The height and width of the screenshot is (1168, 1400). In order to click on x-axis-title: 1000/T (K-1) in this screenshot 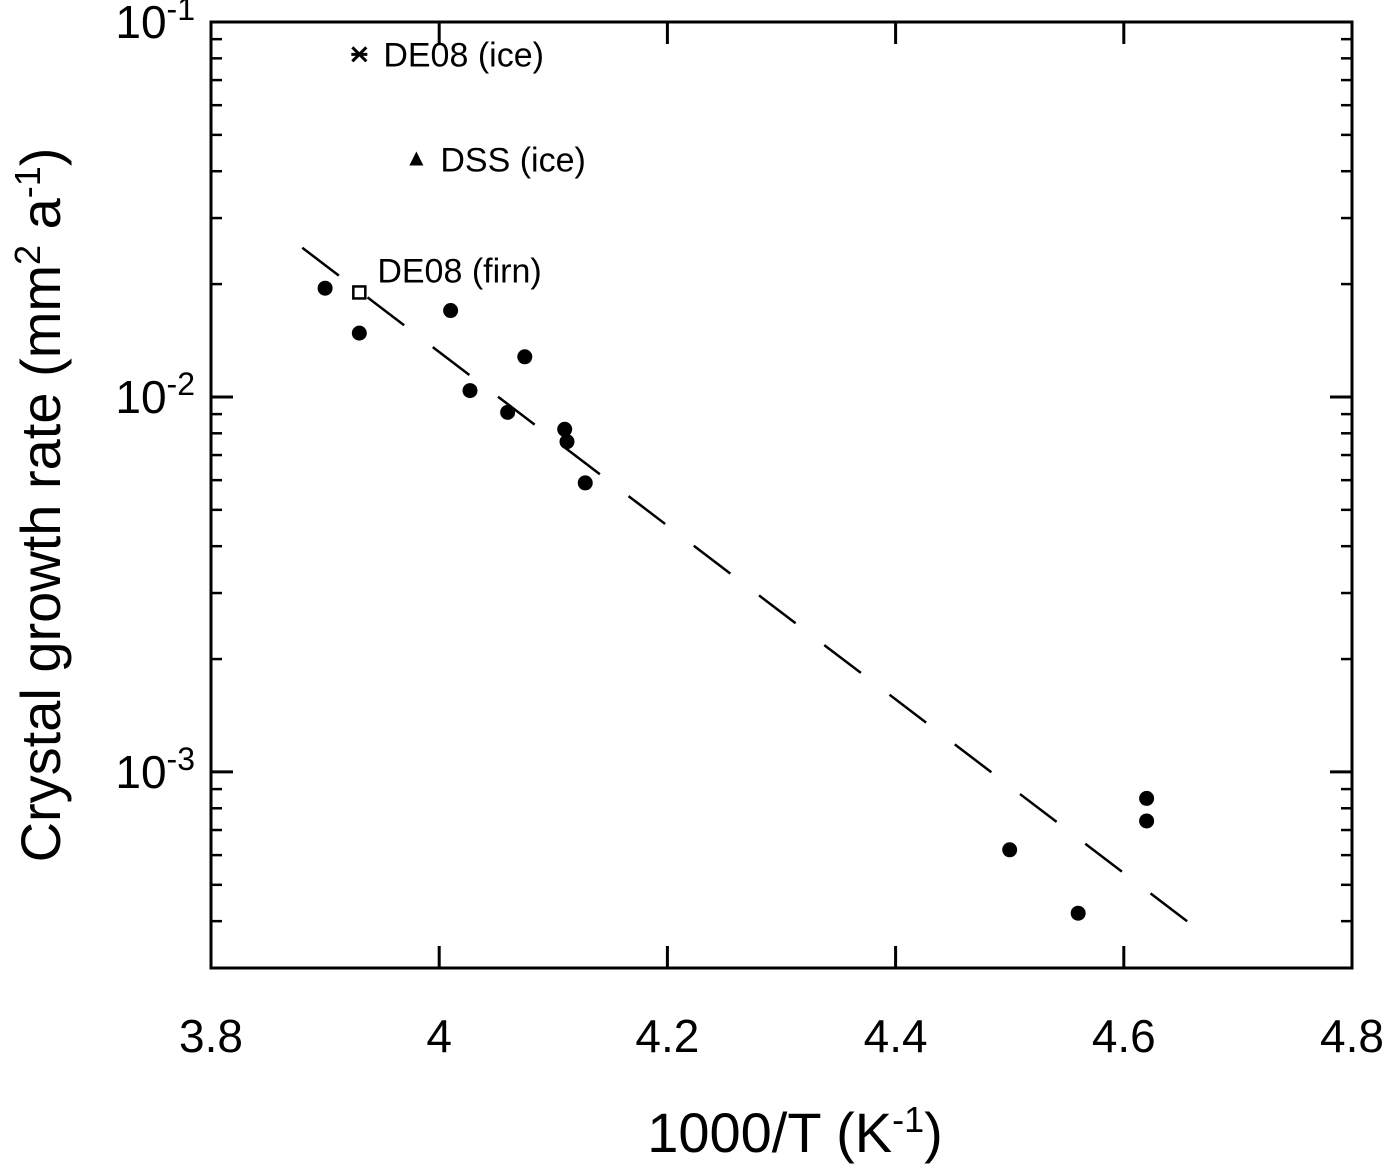, I will do `click(795, 1131)`.